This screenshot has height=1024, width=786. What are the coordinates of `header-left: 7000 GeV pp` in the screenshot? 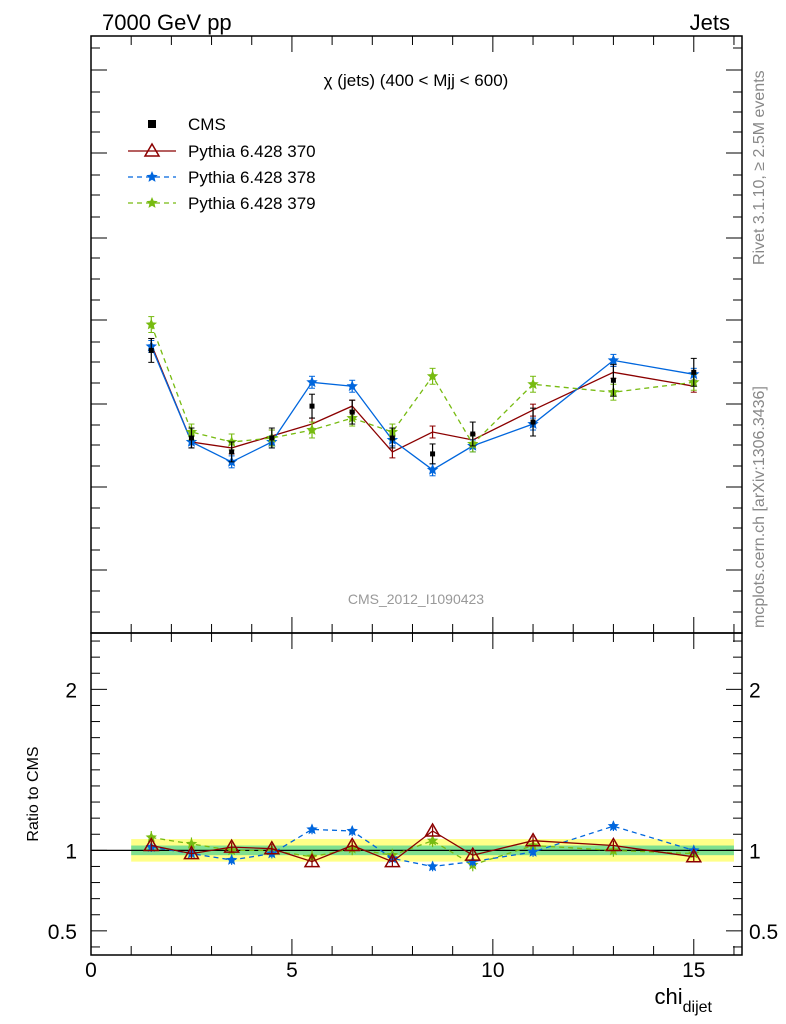 It's located at (167, 22).